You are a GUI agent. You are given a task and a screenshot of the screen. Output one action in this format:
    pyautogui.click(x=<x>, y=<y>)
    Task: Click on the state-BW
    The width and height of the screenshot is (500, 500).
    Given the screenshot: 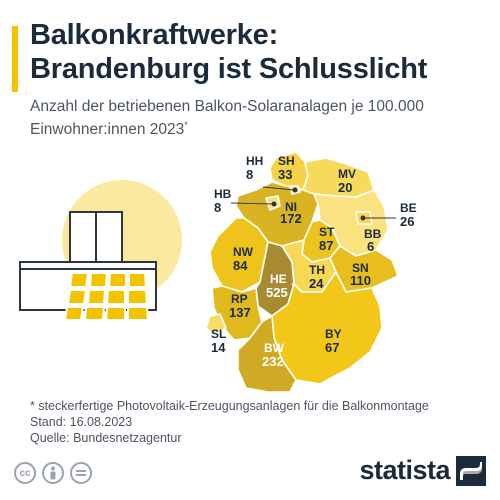 What is the action you would take?
    pyautogui.click(x=267, y=354)
    